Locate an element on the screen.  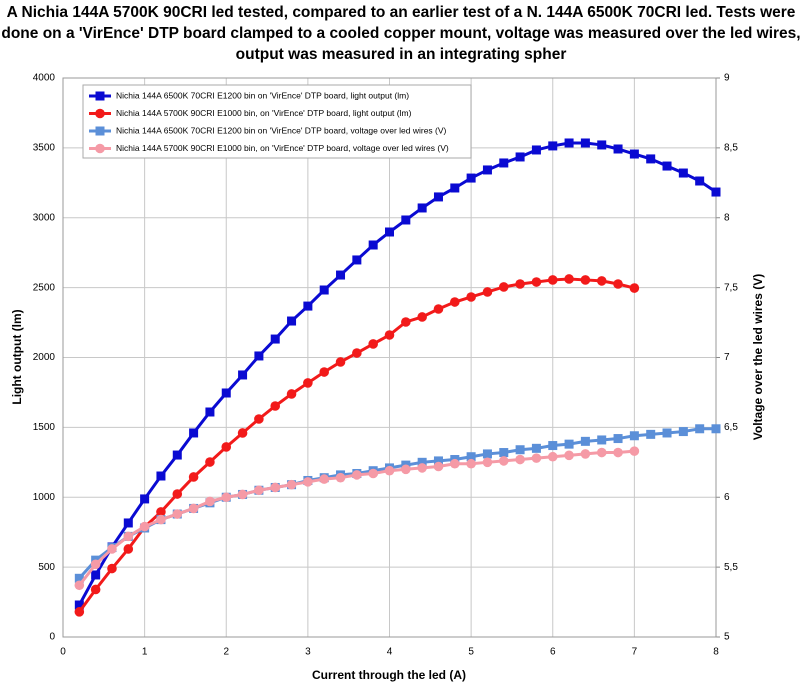
y2-axis-title: Voltage over the led wires (V) is located at coordinates (758, 357).